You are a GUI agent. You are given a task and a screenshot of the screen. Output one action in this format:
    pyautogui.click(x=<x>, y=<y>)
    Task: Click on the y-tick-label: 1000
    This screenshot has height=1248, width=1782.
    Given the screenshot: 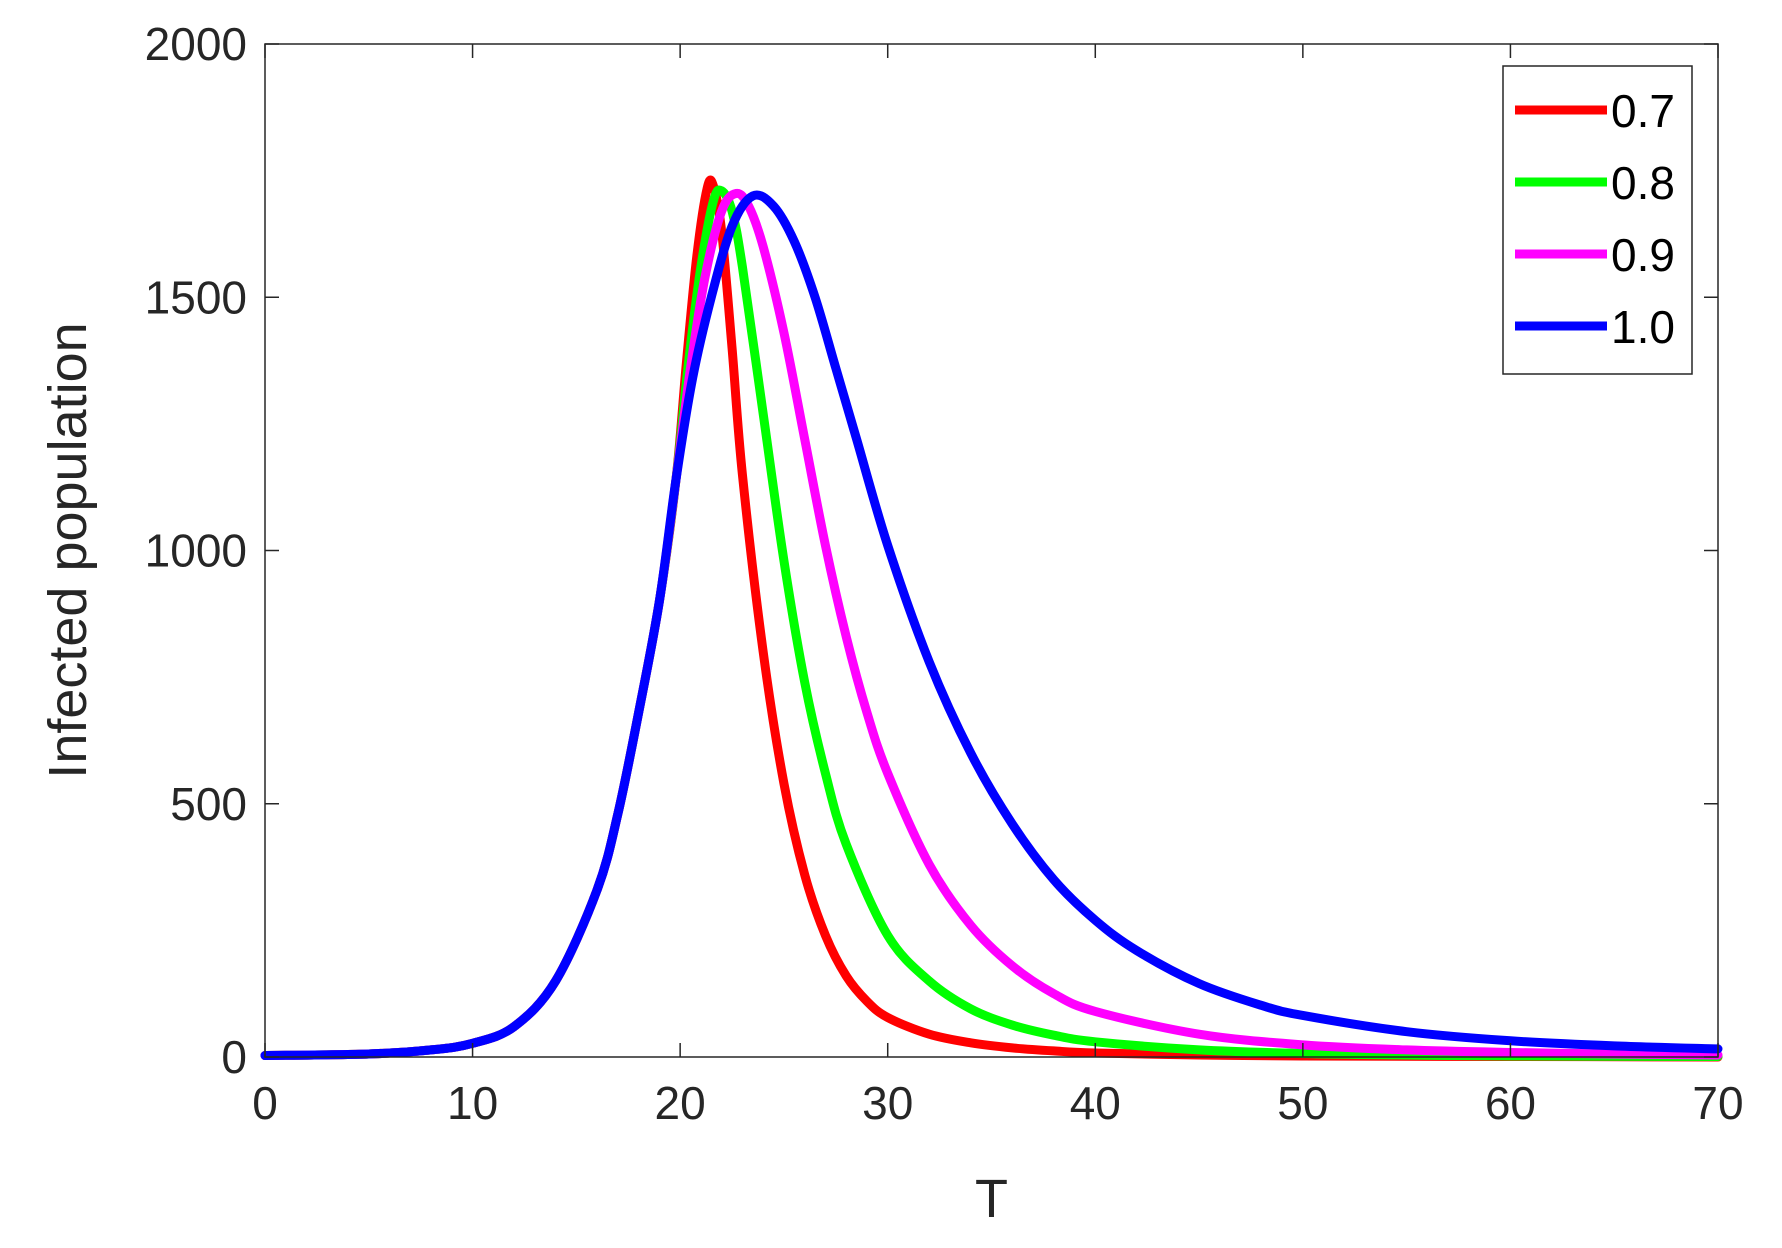 What is the action you would take?
    pyautogui.click(x=196, y=551)
    